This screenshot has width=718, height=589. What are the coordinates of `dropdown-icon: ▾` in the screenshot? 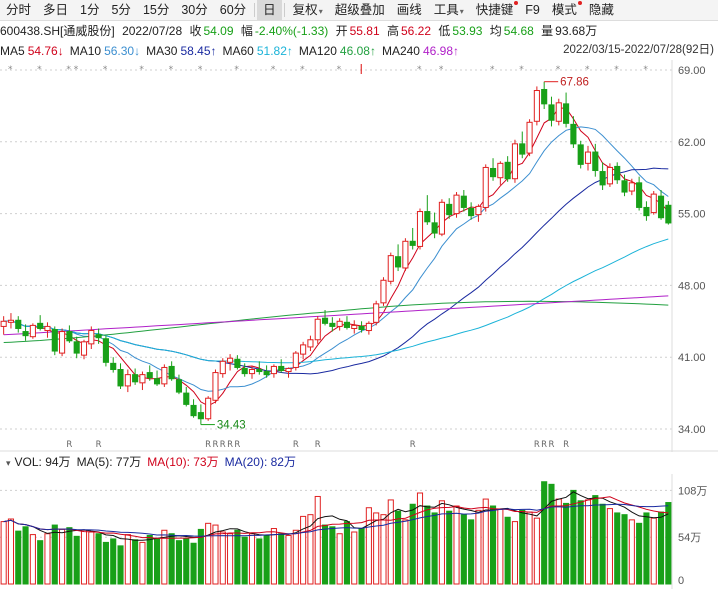 It's located at (8, 463).